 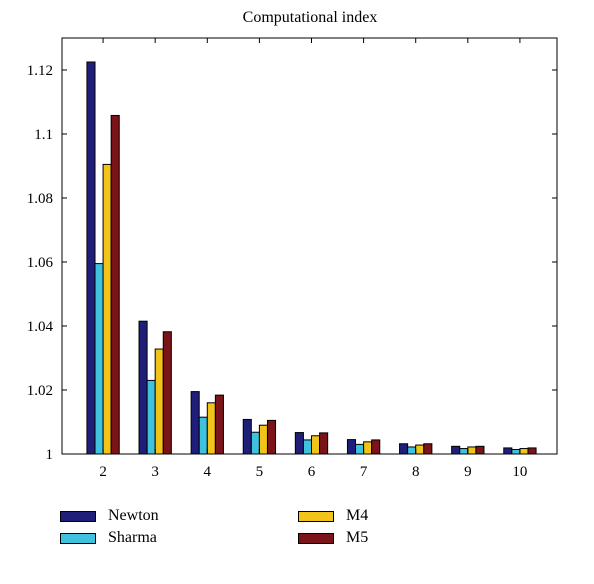 What do you see at coordinates (78, 516) in the screenshot?
I see `legend-swatch-newton` at bounding box center [78, 516].